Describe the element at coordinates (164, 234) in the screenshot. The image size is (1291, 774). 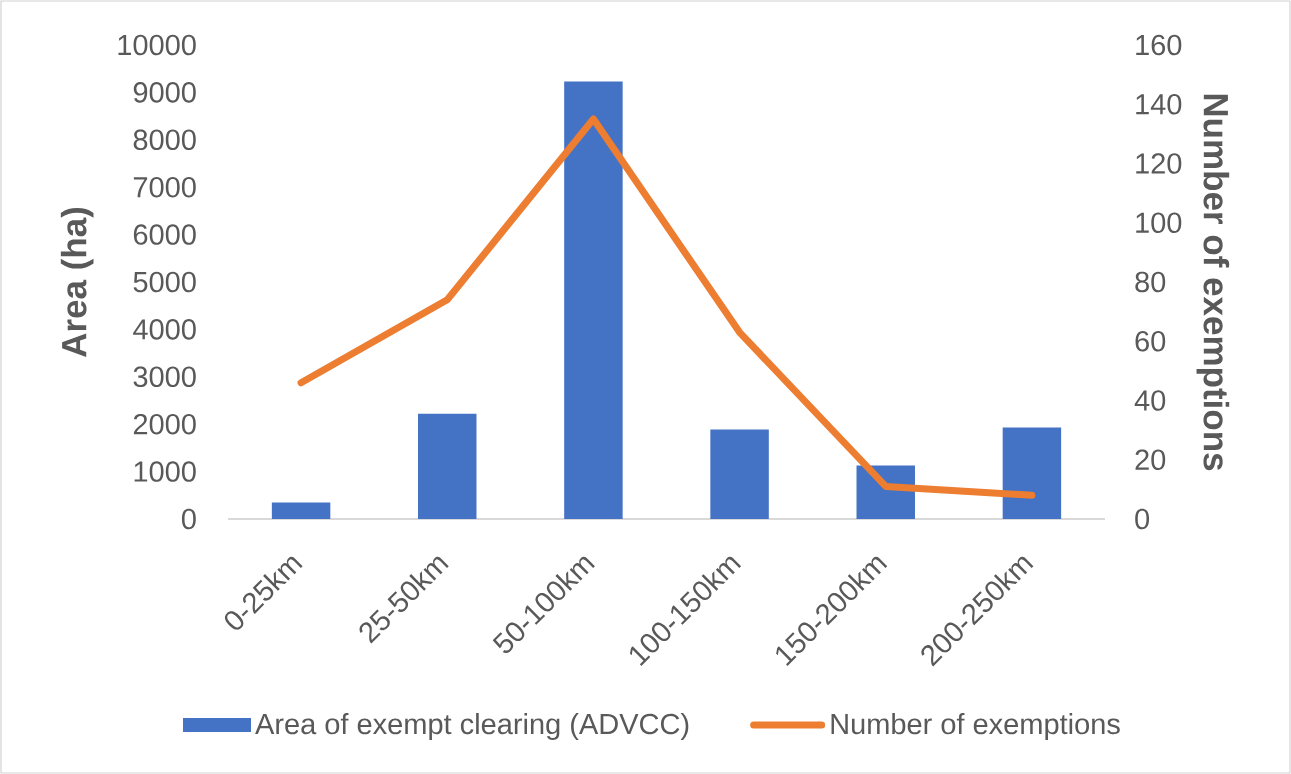
I see `y-tick-label: 6000` at that location.